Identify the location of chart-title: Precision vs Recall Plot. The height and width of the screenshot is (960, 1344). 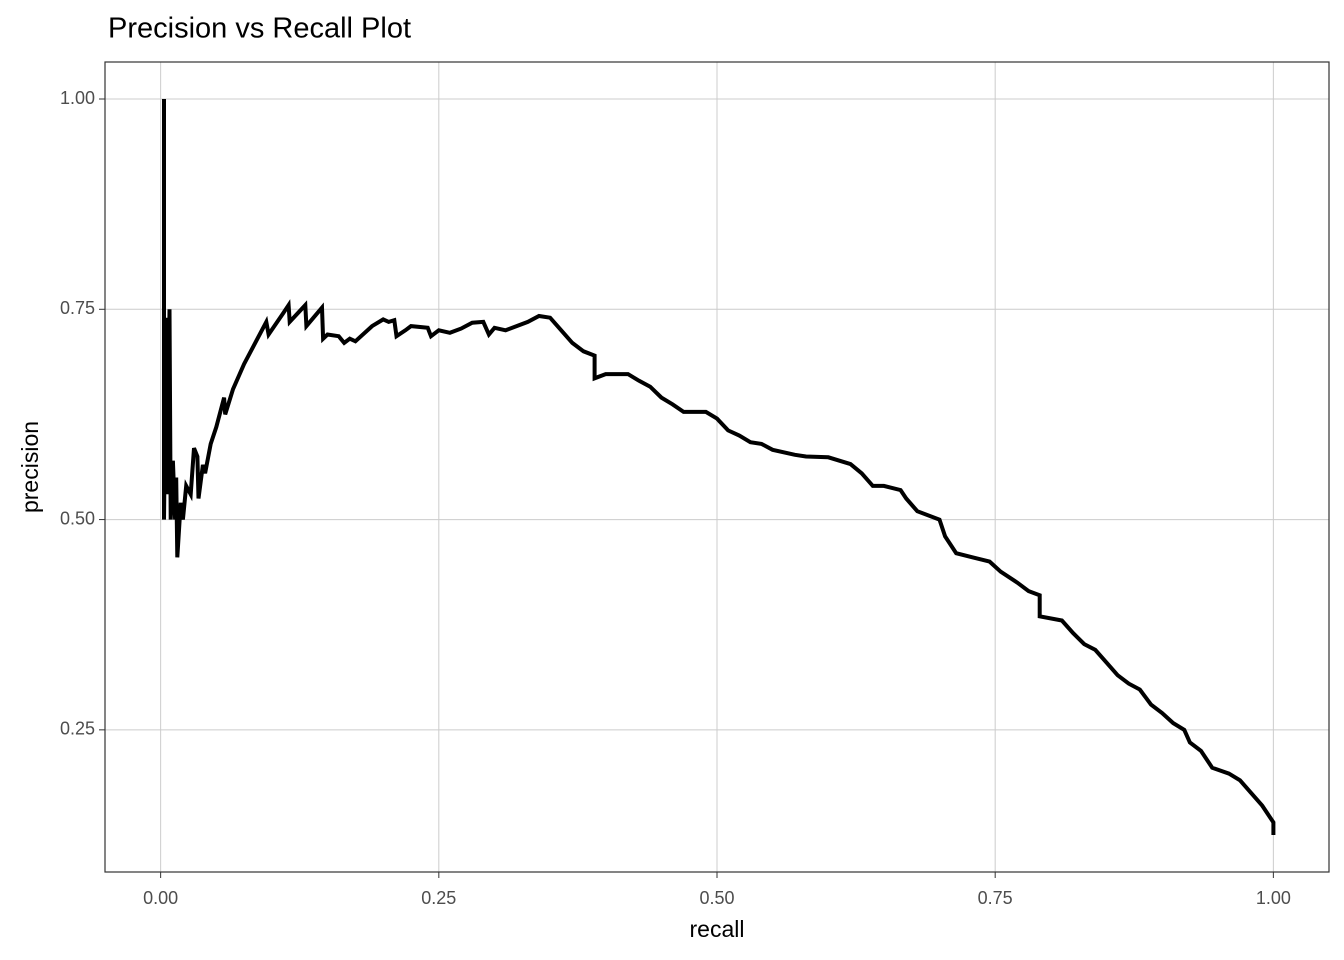
(259, 29).